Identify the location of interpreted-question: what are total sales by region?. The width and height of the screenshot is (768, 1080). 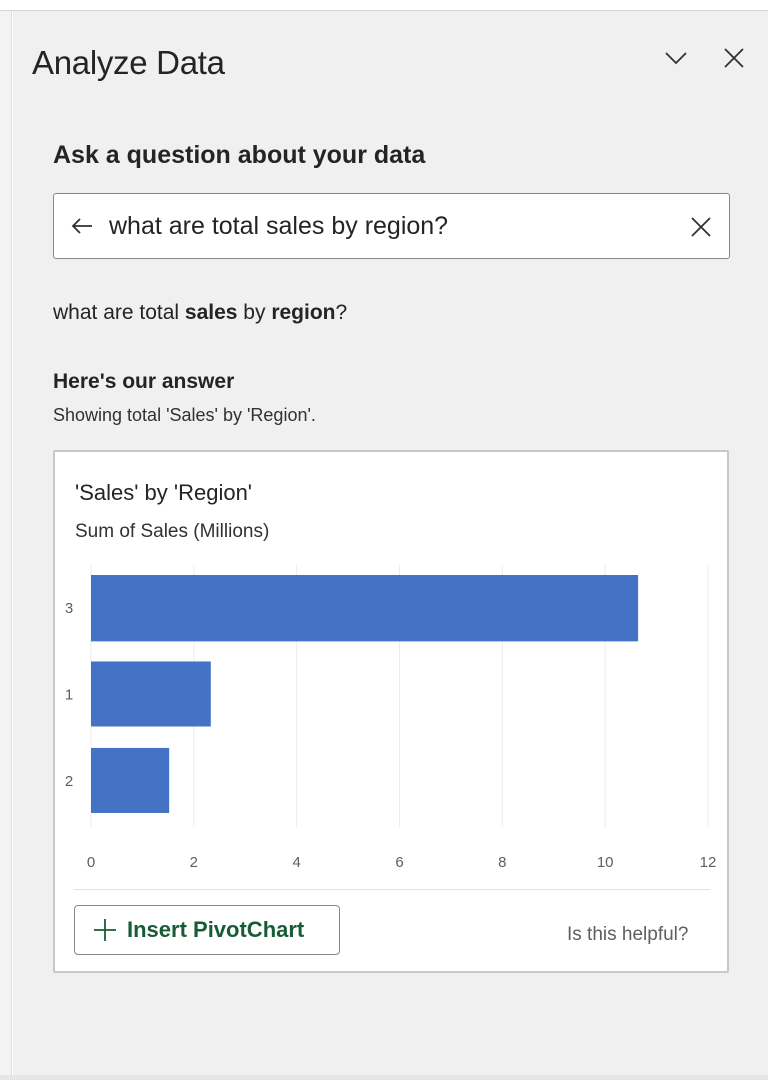
(200, 313).